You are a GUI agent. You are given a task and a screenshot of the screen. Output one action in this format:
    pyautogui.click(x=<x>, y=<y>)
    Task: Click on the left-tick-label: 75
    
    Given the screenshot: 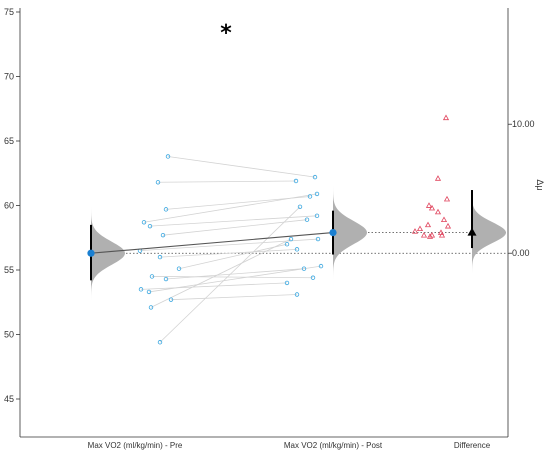 What is the action you would take?
    pyautogui.click(x=9, y=12)
    